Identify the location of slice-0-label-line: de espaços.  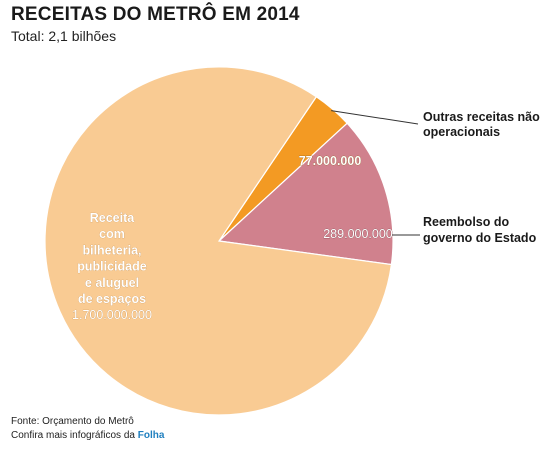
(112, 299).